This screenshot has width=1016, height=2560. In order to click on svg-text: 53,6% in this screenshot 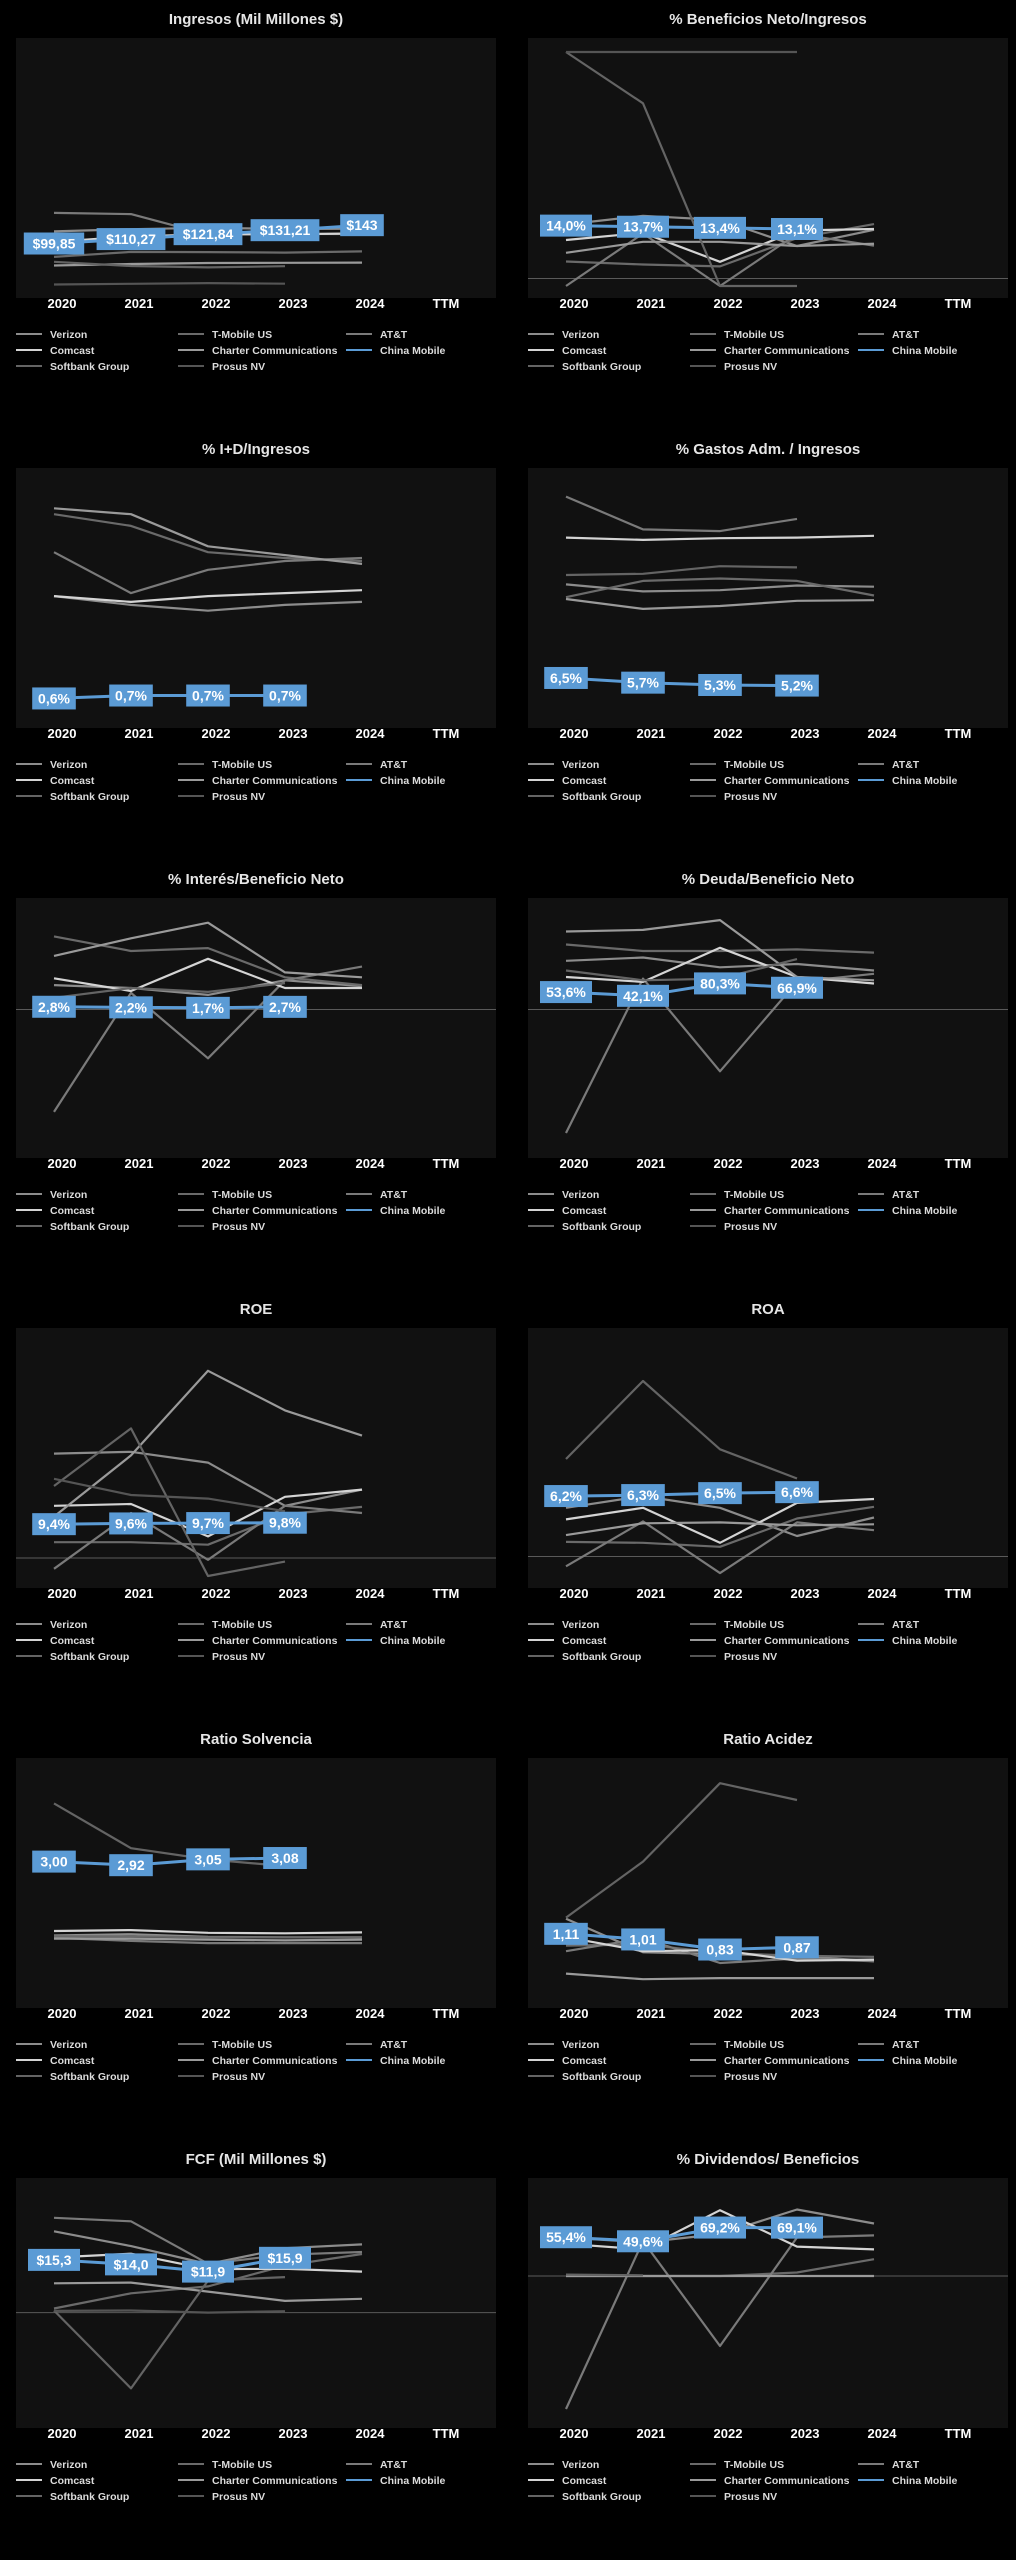, I will do `click(566, 992)`.